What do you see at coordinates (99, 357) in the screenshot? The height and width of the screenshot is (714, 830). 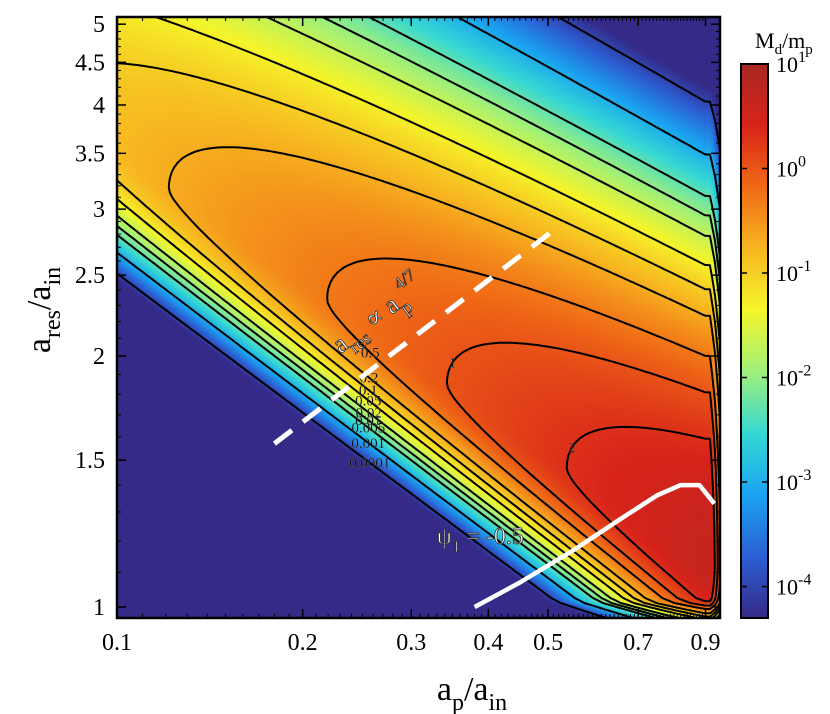 I see `y-tick-label: 2` at bounding box center [99, 357].